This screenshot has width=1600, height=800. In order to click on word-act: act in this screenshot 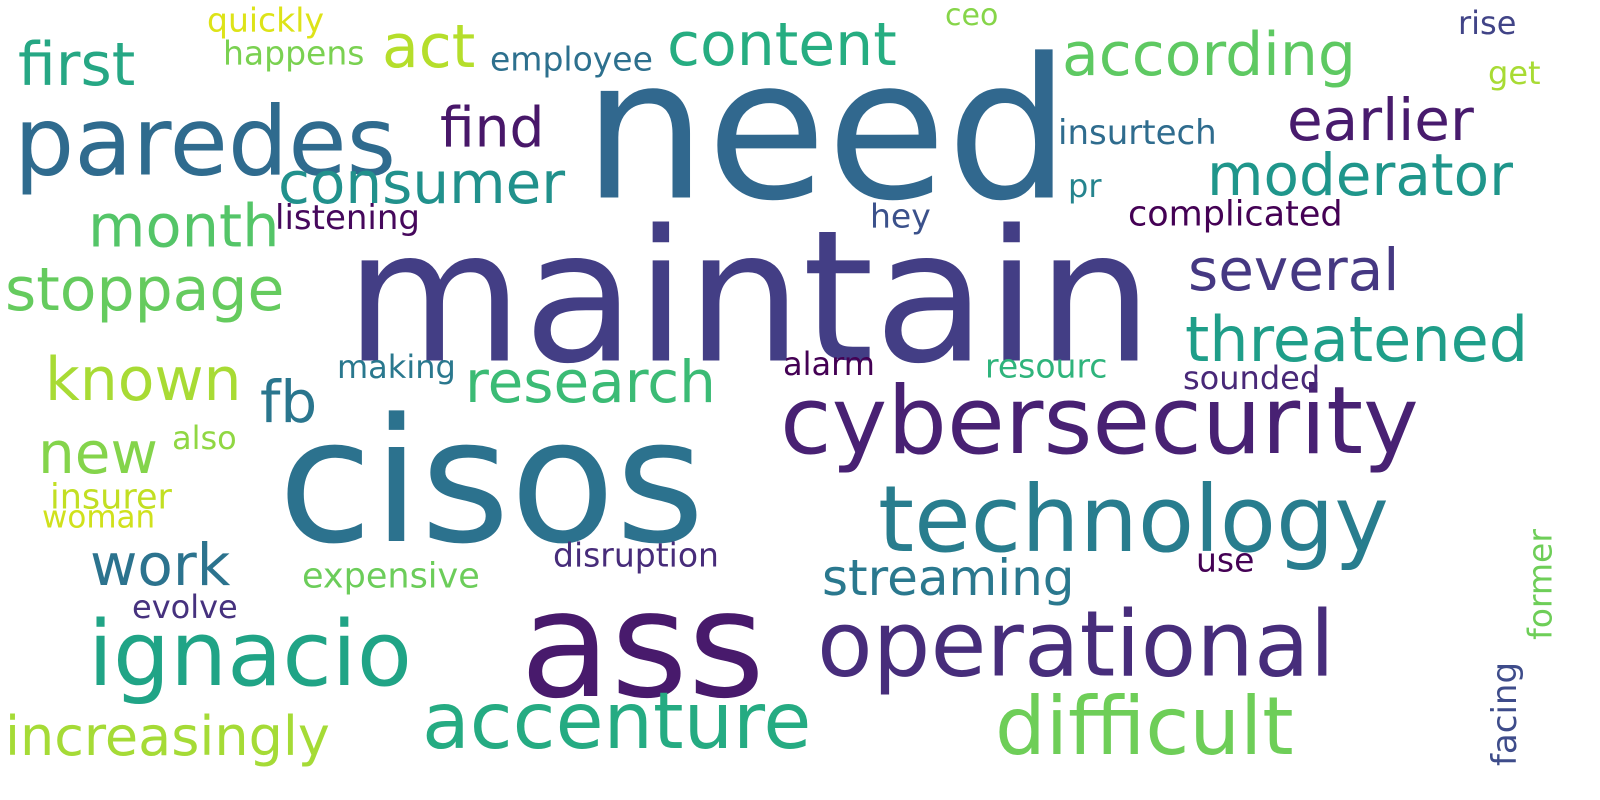, I will do `click(429, 47)`.